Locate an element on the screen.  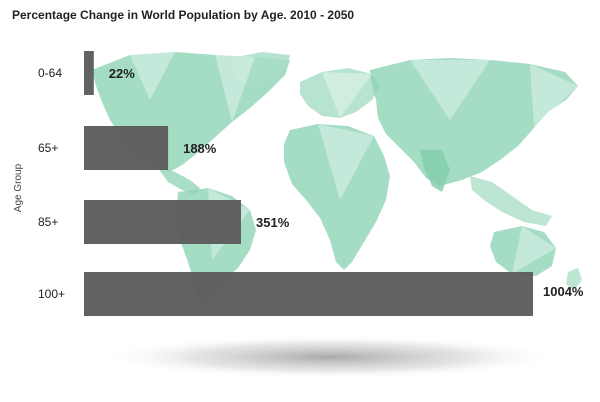
map-europe is located at coordinates (340, 93).